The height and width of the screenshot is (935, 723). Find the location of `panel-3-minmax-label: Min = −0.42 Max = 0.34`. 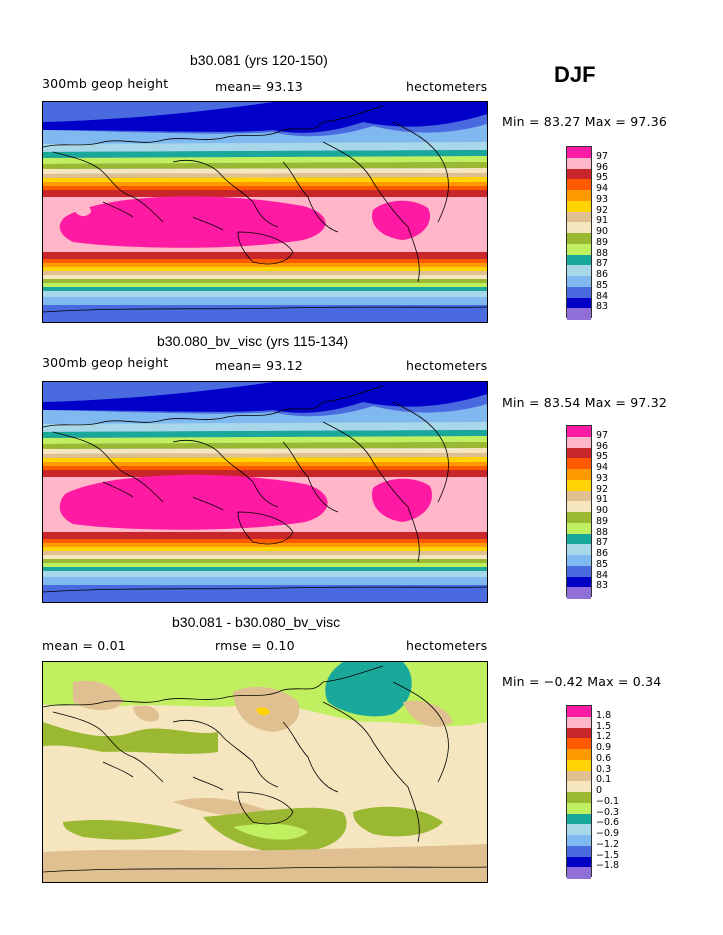

panel-3-minmax-label: Min = −0.42 Max = 0.34 is located at coordinates (582, 681).